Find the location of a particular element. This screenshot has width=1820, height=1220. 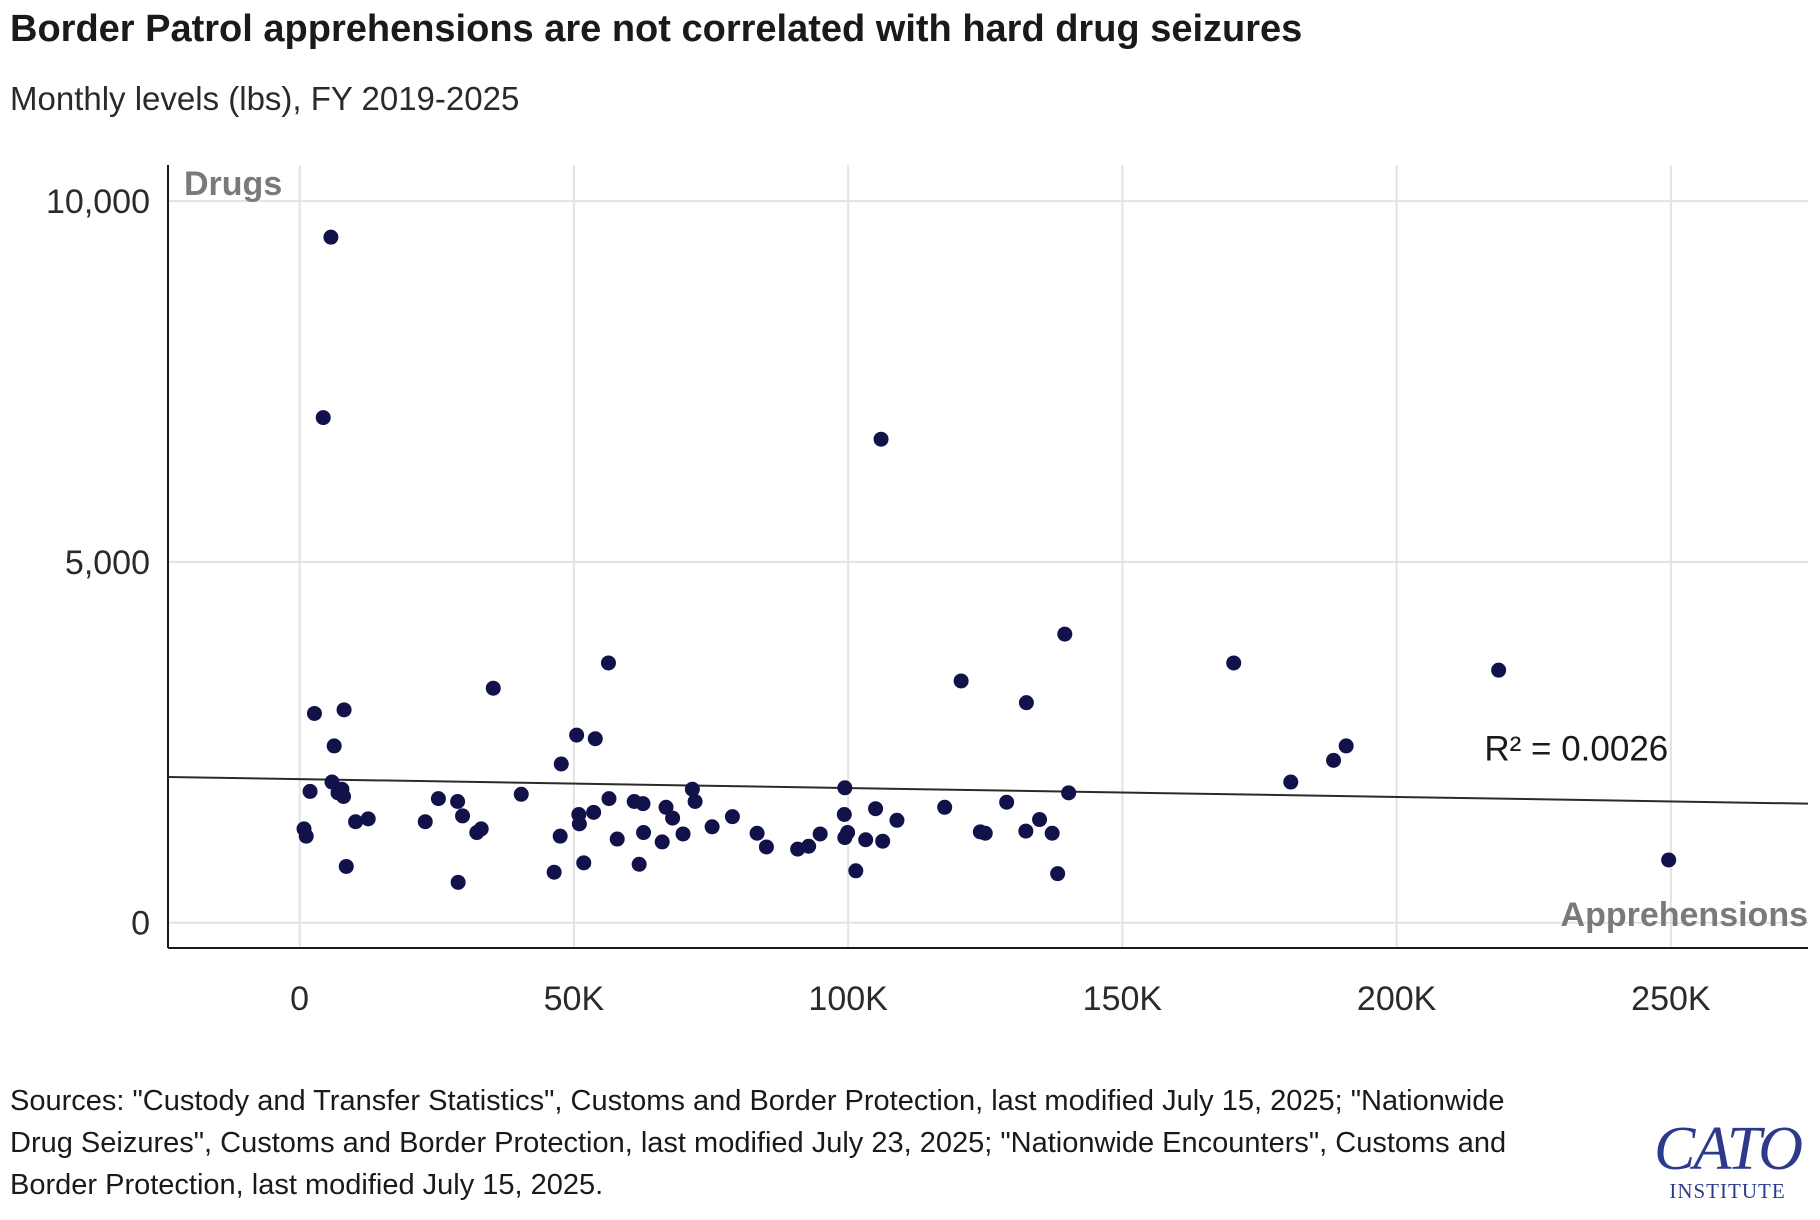

logo-main-text: CATO is located at coordinates (1728, 1149).